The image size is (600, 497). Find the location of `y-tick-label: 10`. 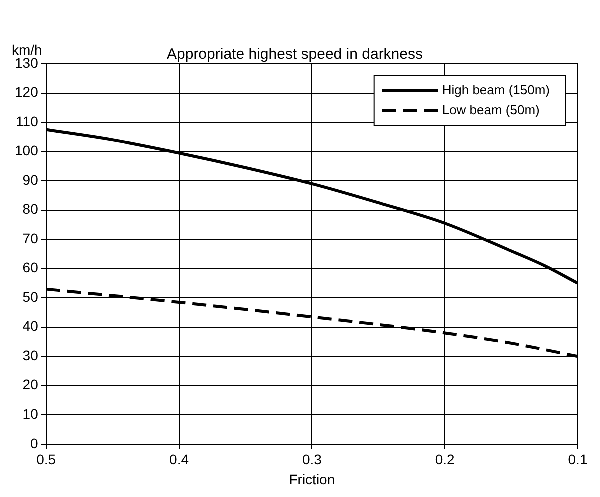

y-tick-label: 10 is located at coordinates (30, 414).